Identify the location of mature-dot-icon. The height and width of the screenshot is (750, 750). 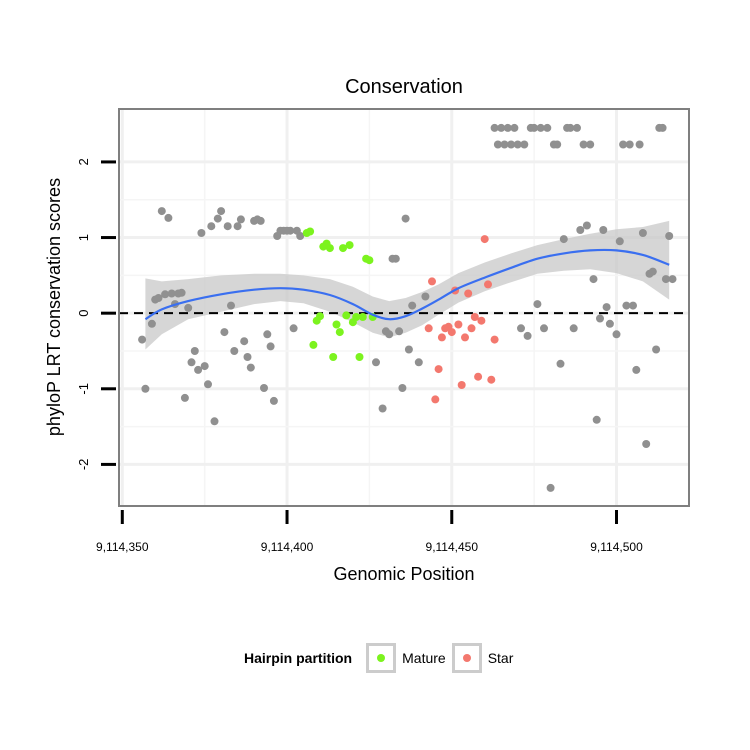
(381, 658).